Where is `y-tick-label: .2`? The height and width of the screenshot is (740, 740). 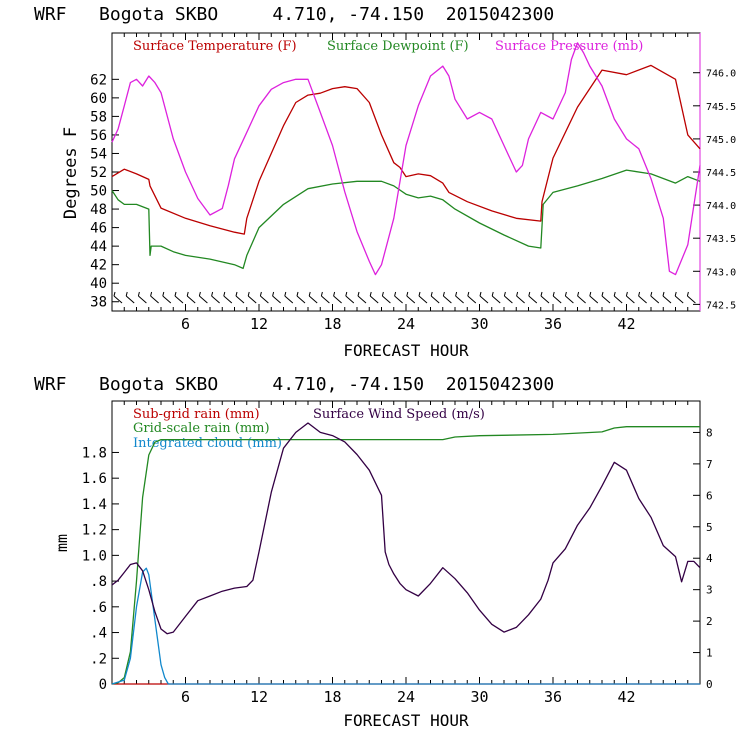
y-tick-label: .2 is located at coordinates (98, 659).